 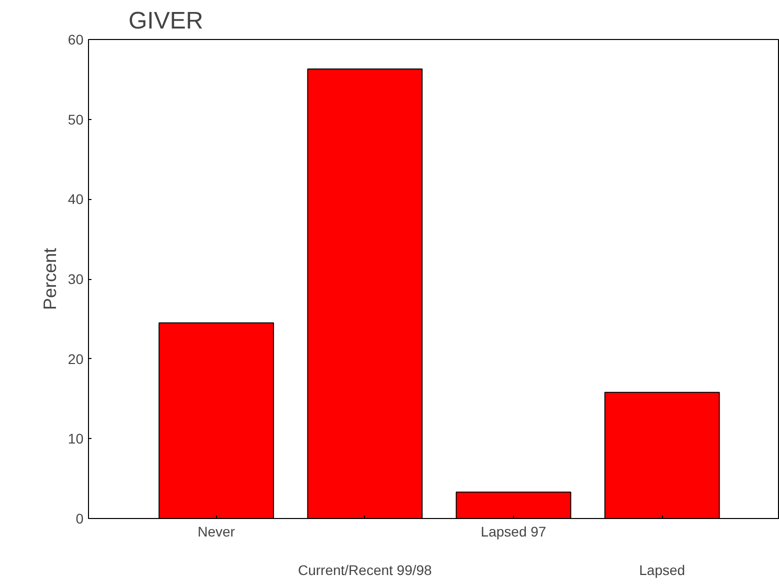 What do you see at coordinates (76, 40) in the screenshot?
I see `y-tick-label: 60` at bounding box center [76, 40].